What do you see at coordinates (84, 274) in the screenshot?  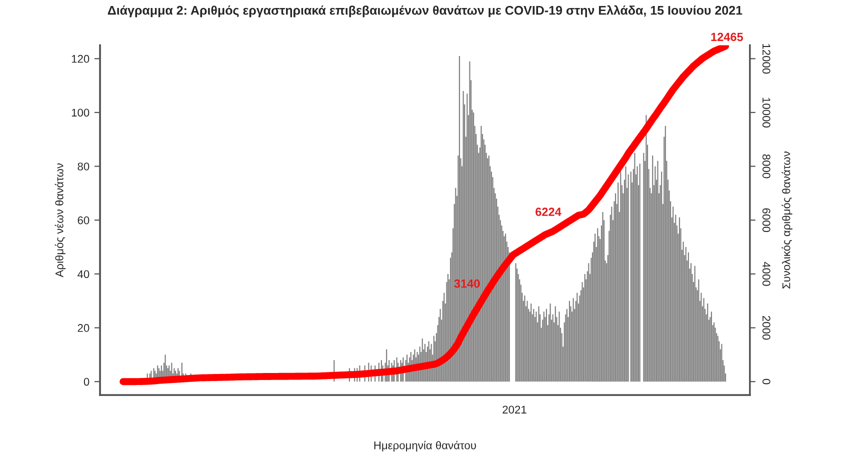 I see `y-tick-label: 40` at bounding box center [84, 274].